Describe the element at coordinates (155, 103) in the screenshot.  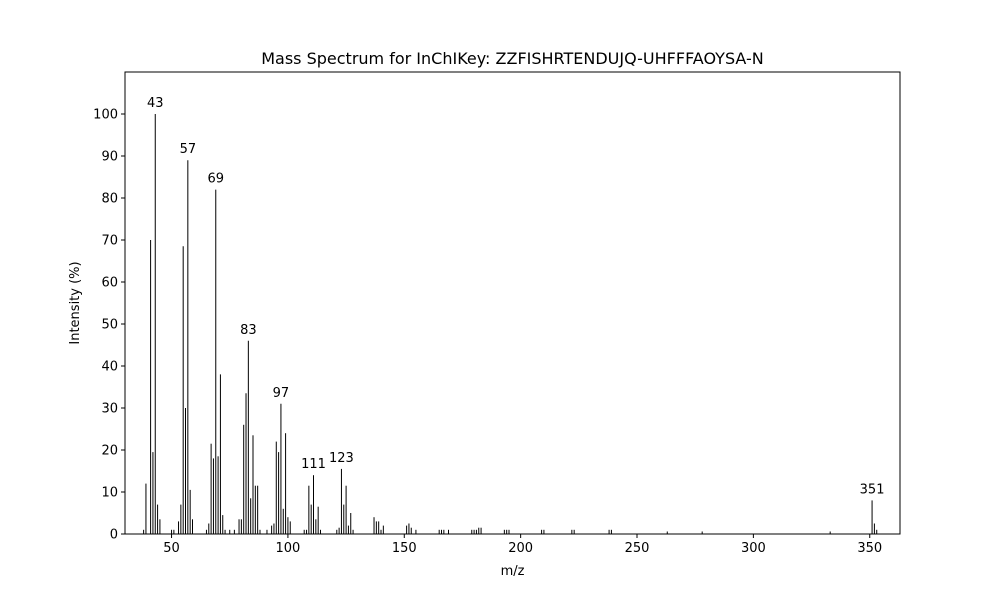
I see `peak-label-43: 43` at that location.